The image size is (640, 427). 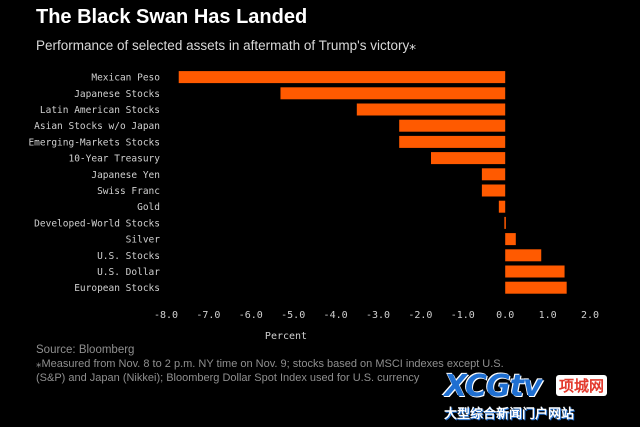 What do you see at coordinates (548, 315) in the screenshot?
I see `x-tick-label: 1.0` at bounding box center [548, 315].